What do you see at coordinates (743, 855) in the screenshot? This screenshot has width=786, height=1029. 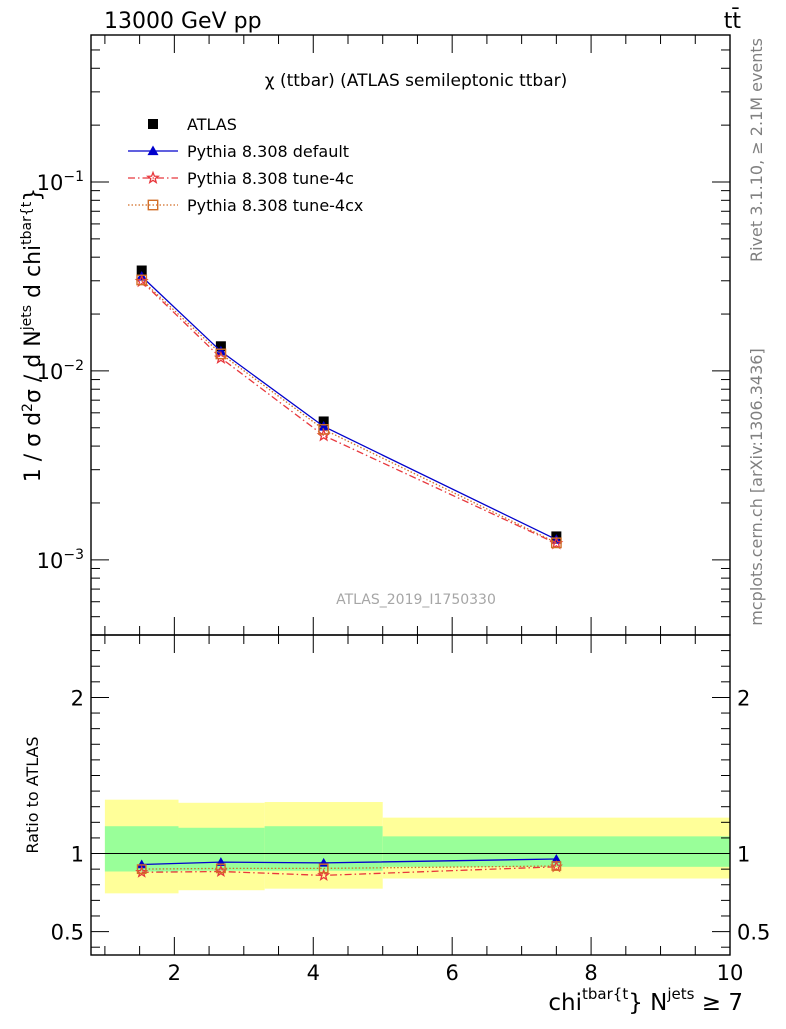 I see `ratio-ytick-label-right: 1` at bounding box center [743, 855].